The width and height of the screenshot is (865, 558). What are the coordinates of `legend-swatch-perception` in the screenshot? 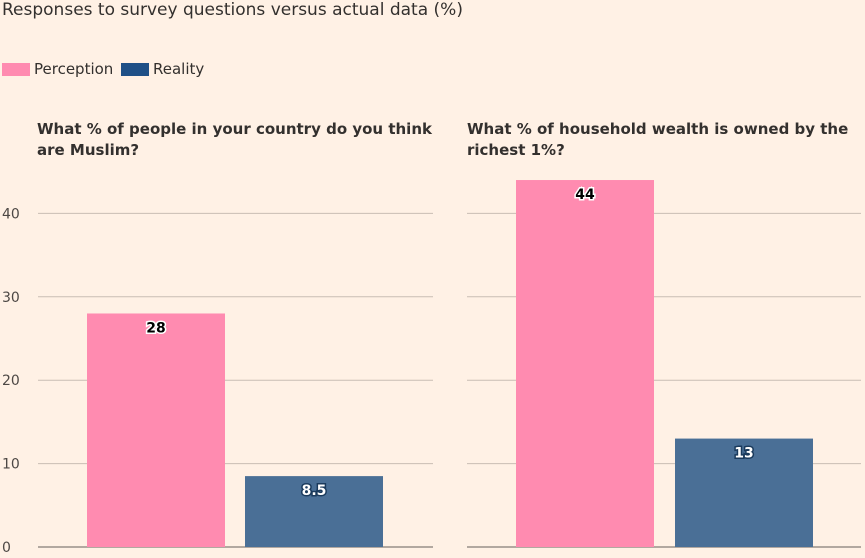 It's located at (16, 69).